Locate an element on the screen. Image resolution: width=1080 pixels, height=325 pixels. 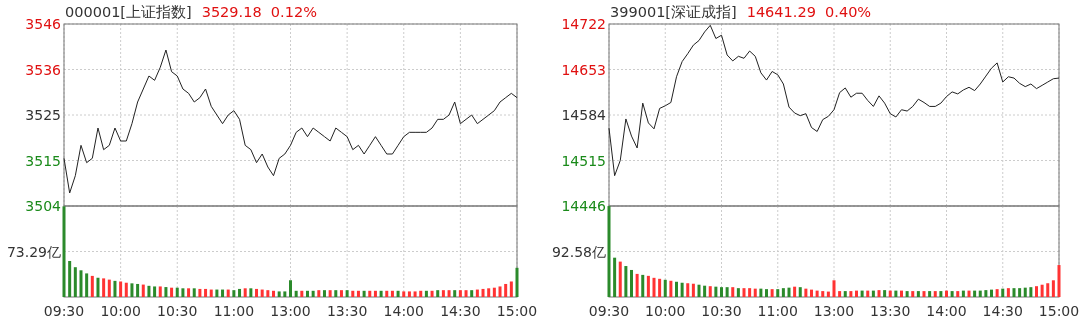
chart-title: 000001[上证指数] is located at coordinates (128, 12).